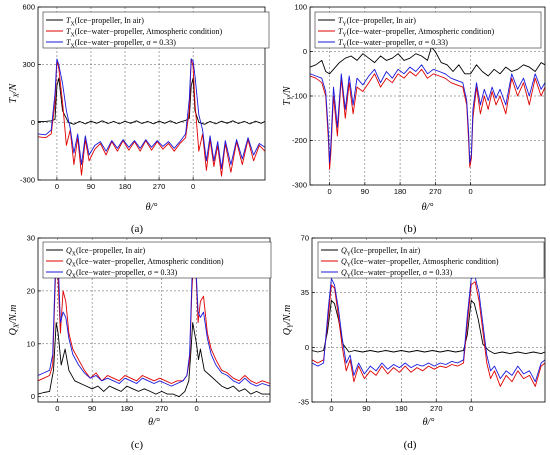  I want to click on panel-tag: (b), so click(410, 229).